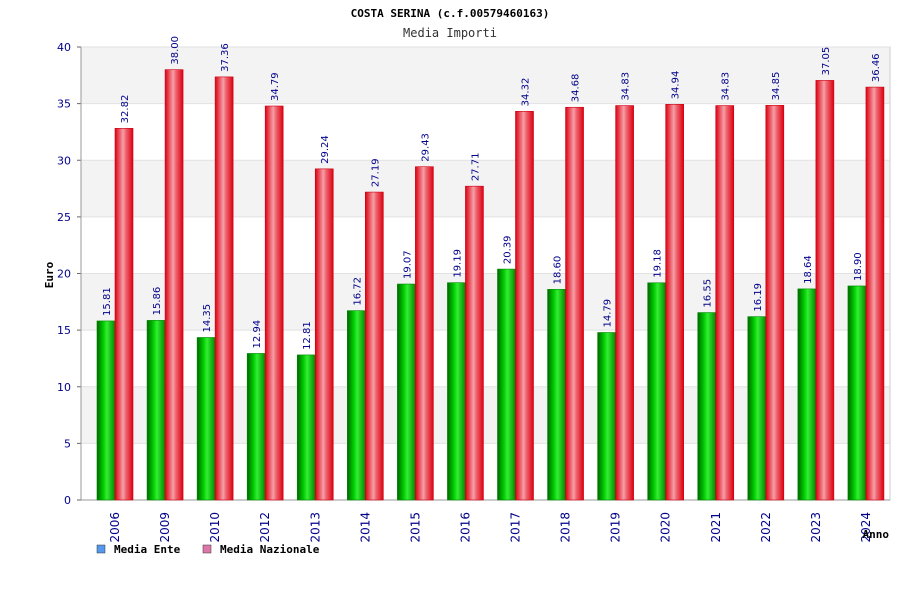 This screenshot has width=900, height=600. Describe the element at coordinates (315, 527) in the screenshot. I see `x-tick-label: 2013` at that location.